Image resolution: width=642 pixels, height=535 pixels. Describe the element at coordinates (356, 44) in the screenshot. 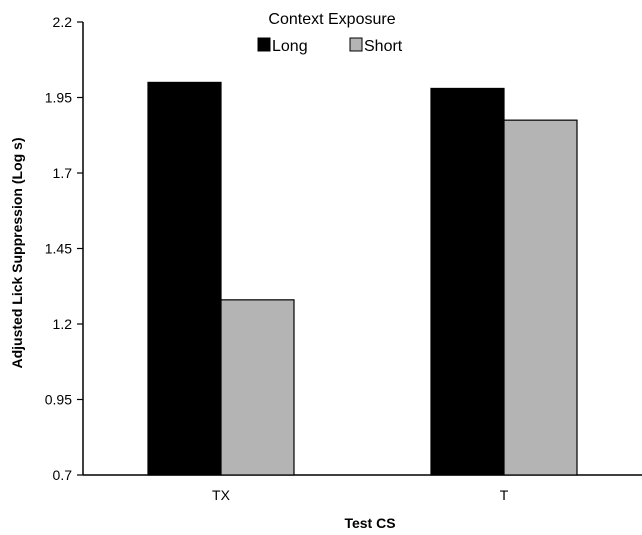

I see `legend-swatch-short` at that location.